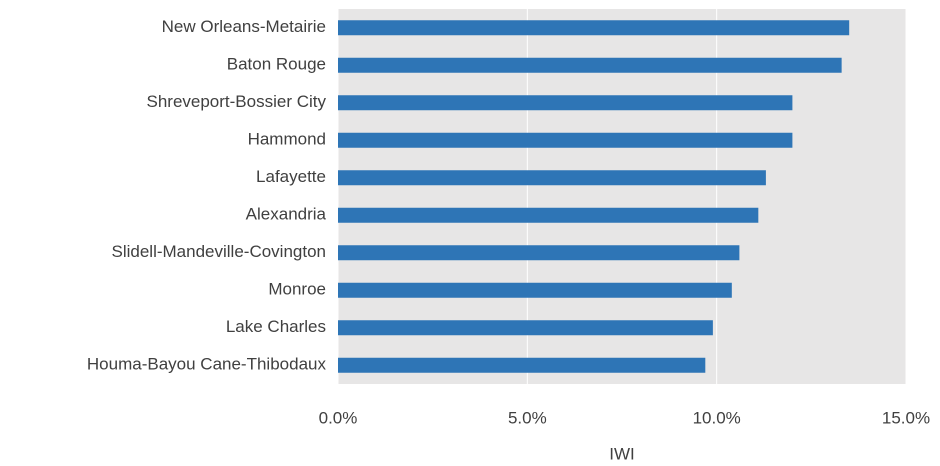 The width and height of the screenshot is (940, 466). What do you see at coordinates (287, 139) in the screenshot?
I see `y-tick-label: Hammond` at bounding box center [287, 139].